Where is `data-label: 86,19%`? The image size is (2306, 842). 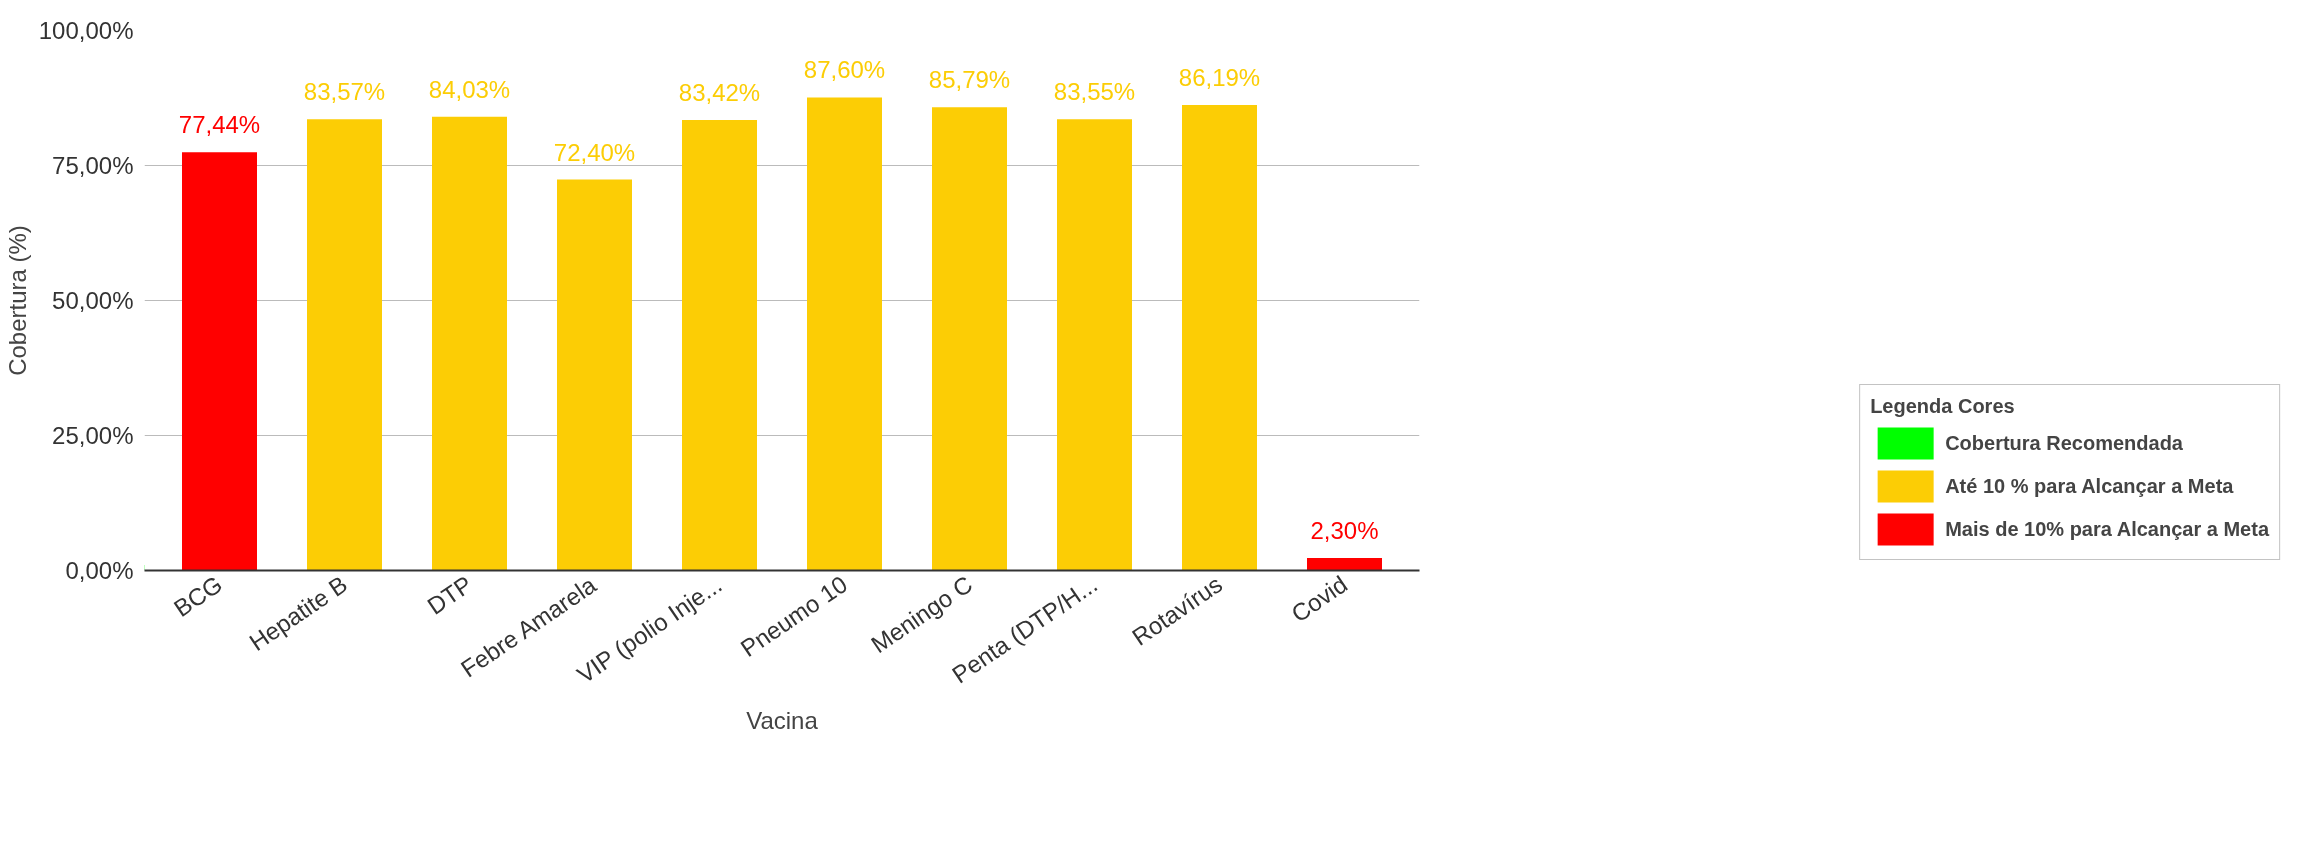 data-label: 86,19% is located at coordinates (1219, 78).